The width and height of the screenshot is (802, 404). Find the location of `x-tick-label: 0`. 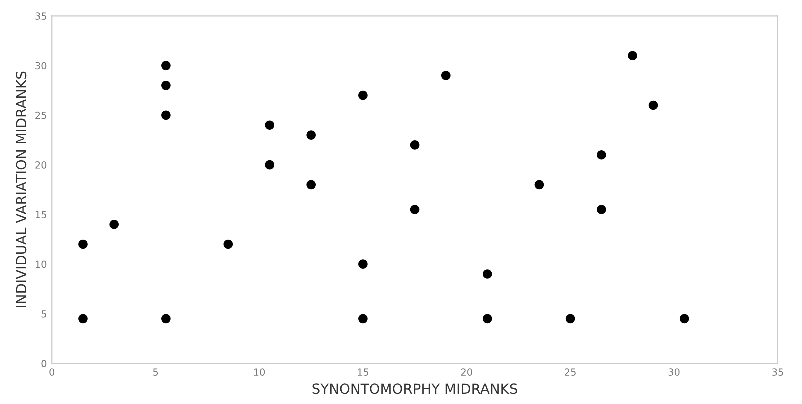

x-tick-label: 0 is located at coordinates (52, 372).